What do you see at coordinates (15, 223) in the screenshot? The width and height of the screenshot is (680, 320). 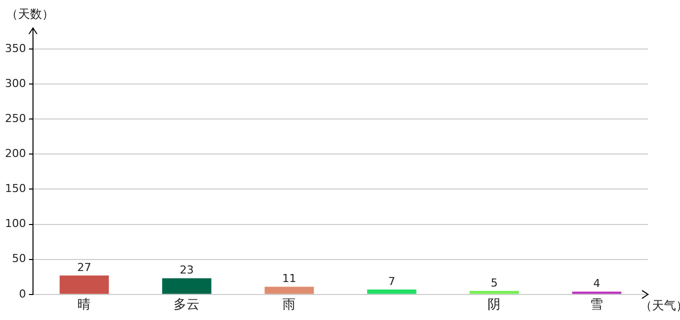 I see `y-tick-label: 100` at bounding box center [15, 223].